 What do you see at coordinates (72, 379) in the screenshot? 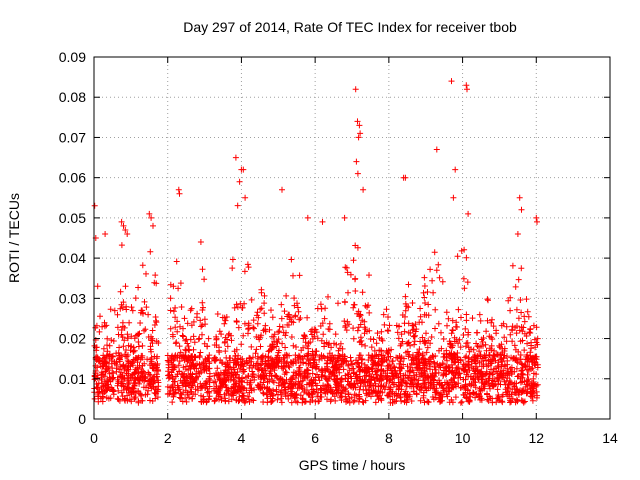
I see `y-tick-label: 0.01` at bounding box center [72, 379].